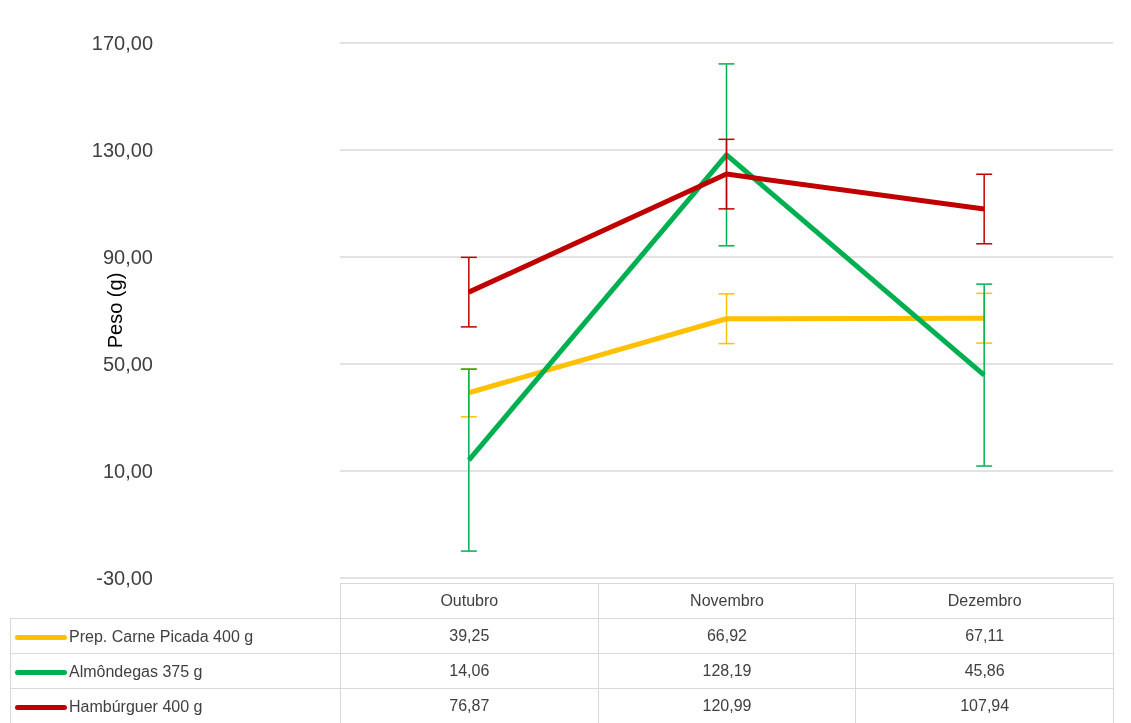  What do you see at coordinates (122, 43) in the screenshot?
I see `y-tick-label: 170,00` at bounding box center [122, 43].